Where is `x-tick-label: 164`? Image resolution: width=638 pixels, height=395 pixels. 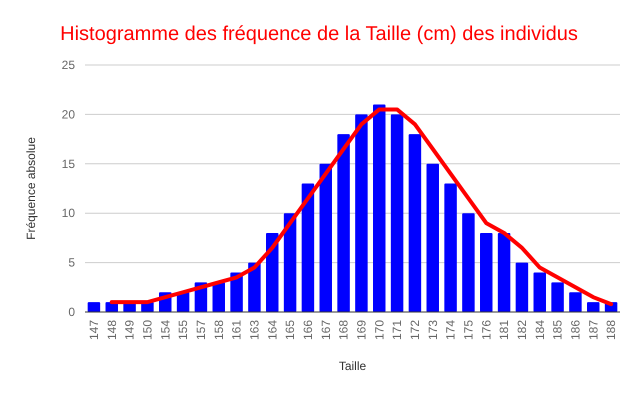
x-tick-label: 164 is located at coordinates (272, 330).